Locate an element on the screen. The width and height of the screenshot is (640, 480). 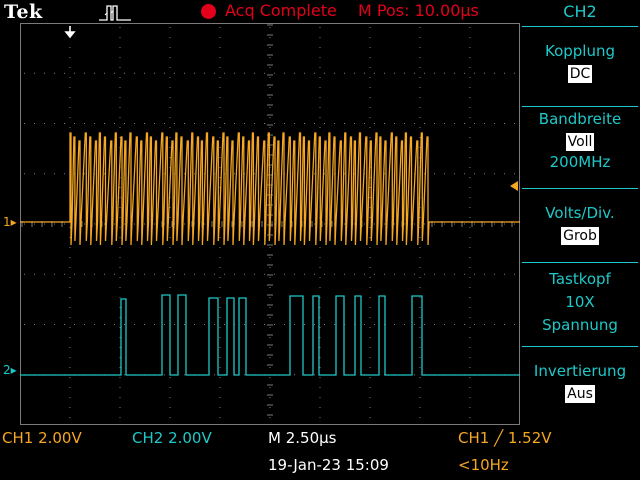
invert-value: Aus is located at coordinates (580, 394).